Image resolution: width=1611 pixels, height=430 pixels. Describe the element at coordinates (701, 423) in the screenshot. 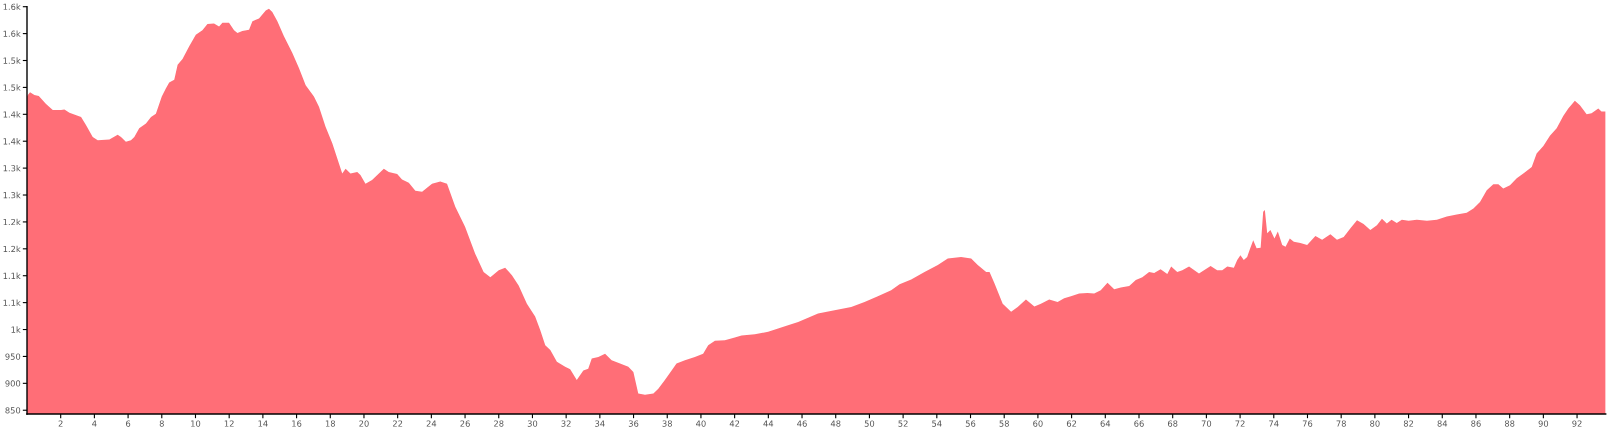

I see `x-tick-label: 40` at that location.